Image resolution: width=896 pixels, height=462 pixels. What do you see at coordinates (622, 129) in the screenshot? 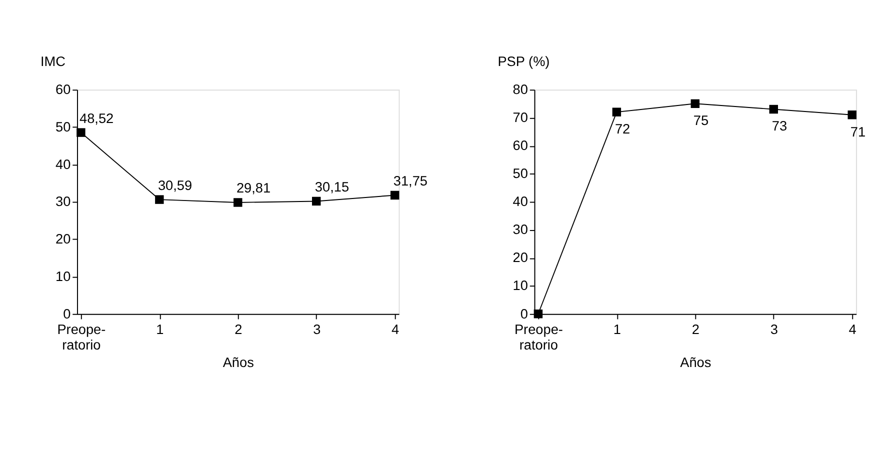
I see `data-label: 72` at bounding box center [622, 129].